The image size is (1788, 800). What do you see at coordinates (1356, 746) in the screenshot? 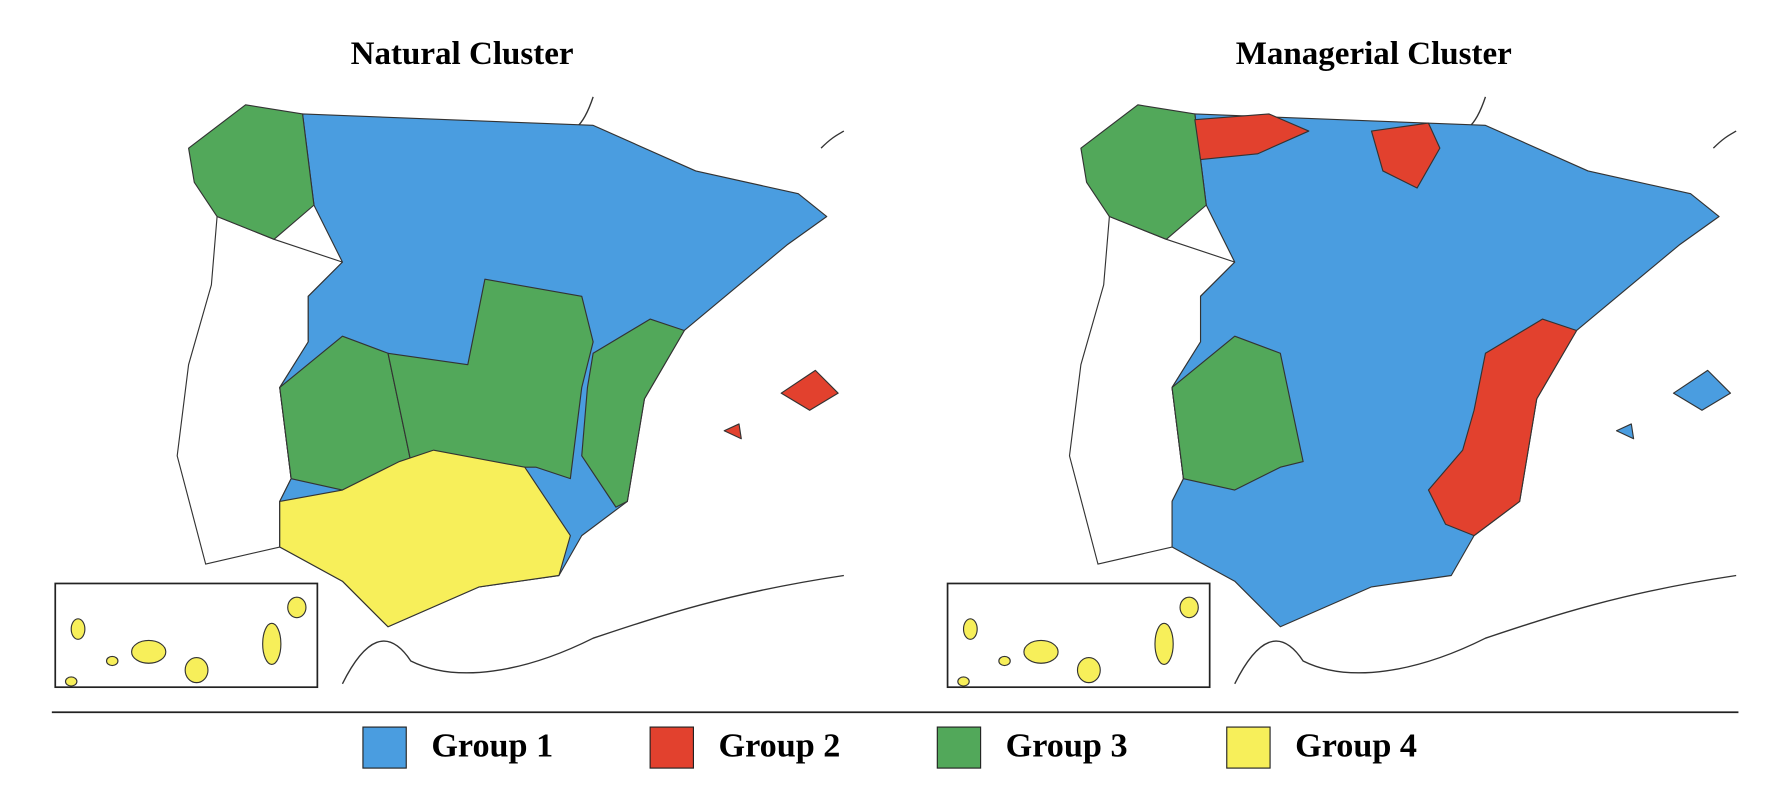
I see `legend-label: Group 4` at bounding box center [1356, 746].